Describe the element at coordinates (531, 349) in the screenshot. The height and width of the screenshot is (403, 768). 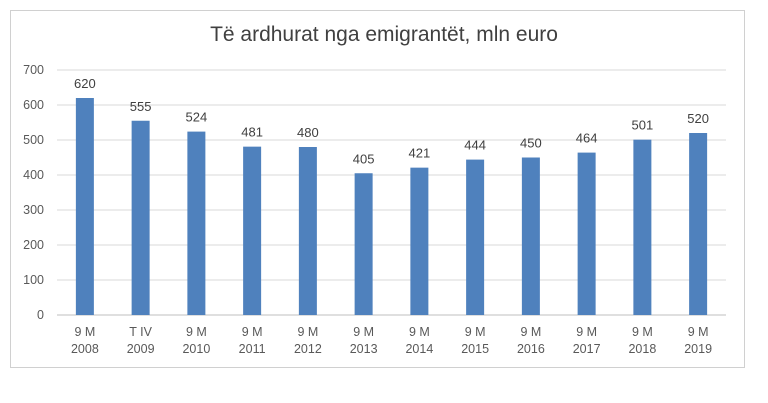
I see `x-tick-label: 2016` at that location.